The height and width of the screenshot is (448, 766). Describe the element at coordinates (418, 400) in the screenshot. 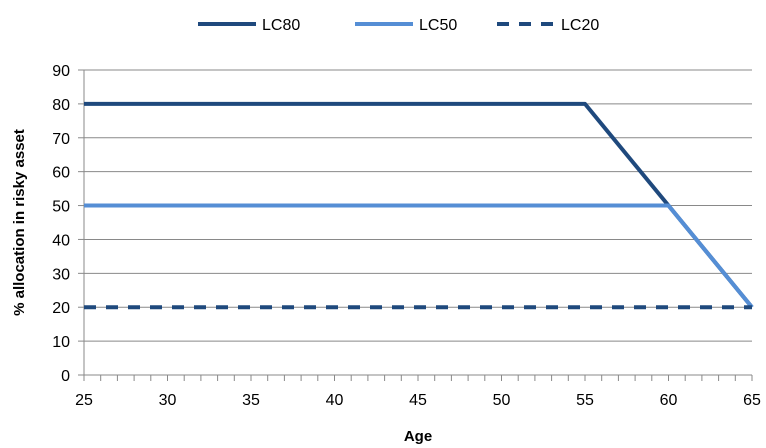

I see `x-tick-label: 45` at that location.